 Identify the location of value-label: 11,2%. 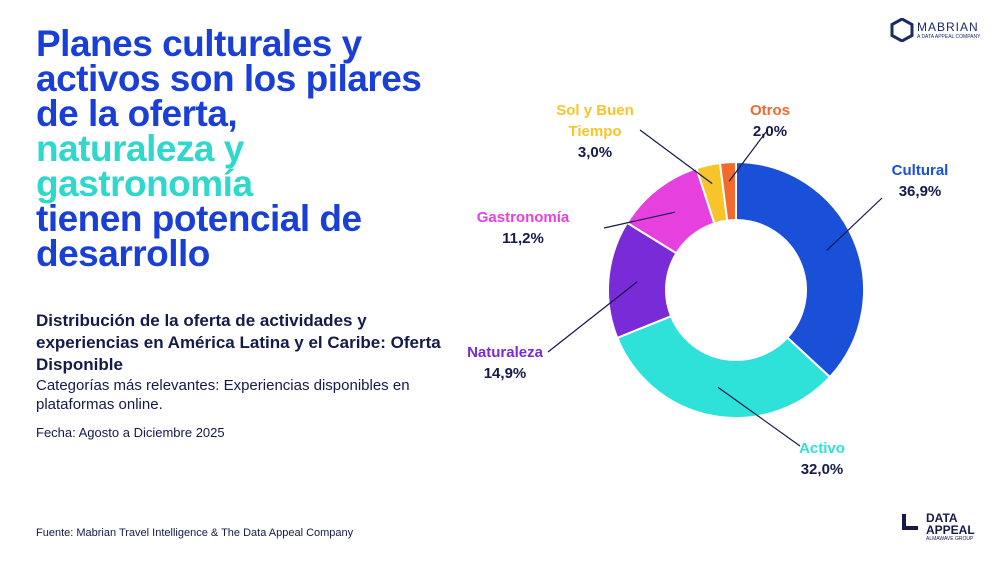
(523, 238).